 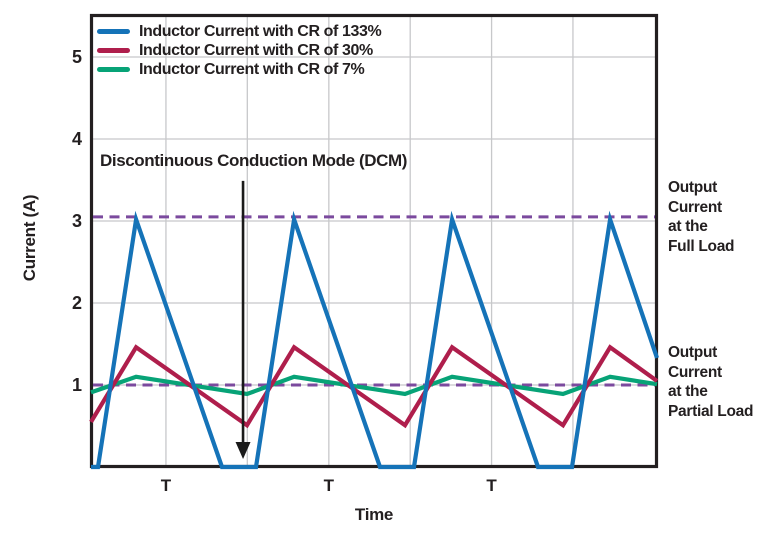 I want to click on y-tick-label: 1, so click(x=76, y=385).